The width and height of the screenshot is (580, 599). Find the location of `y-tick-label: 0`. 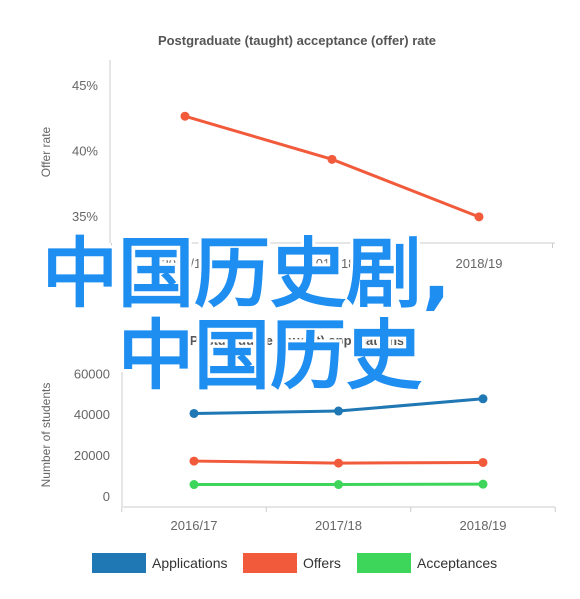

y-tick-label: 0 is located at coordinates (106, 496).